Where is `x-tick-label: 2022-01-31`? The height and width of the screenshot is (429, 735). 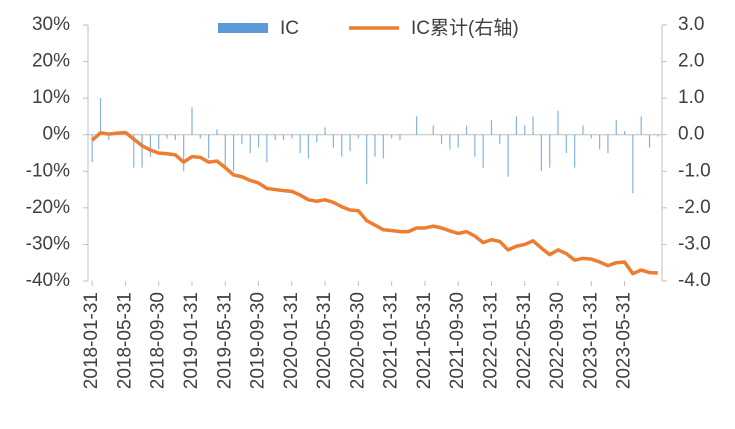
x-tick-label: 2022-01-31 is located at coordinates (490, 340).